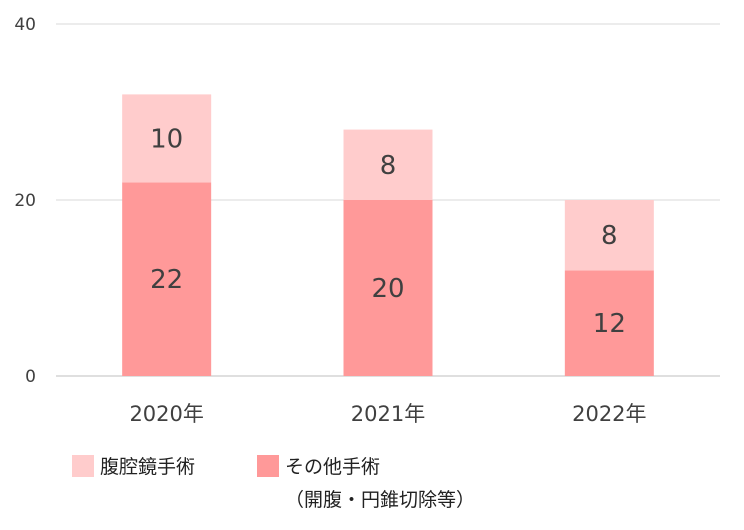  I want to click on legend-swatch-laparoscopic, so click(83, 466).